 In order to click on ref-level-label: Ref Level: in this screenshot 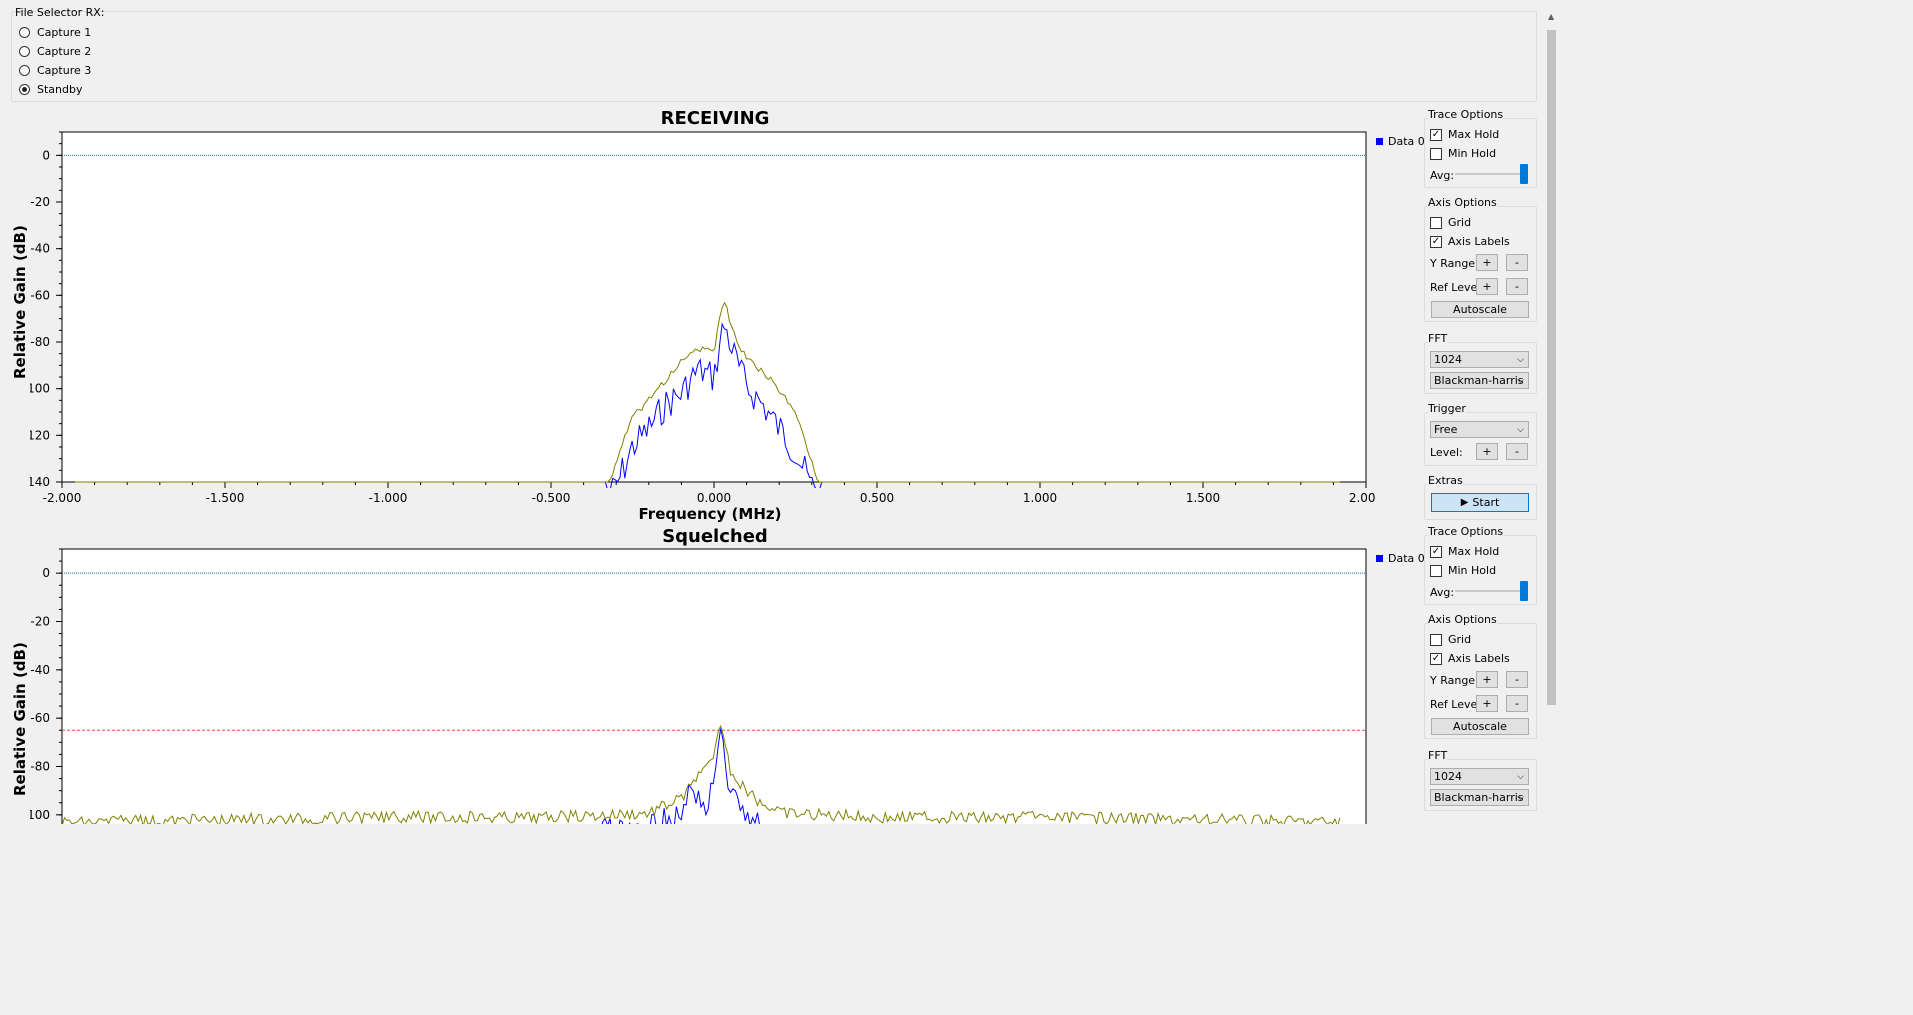, I will do `click(1457, 287)`.